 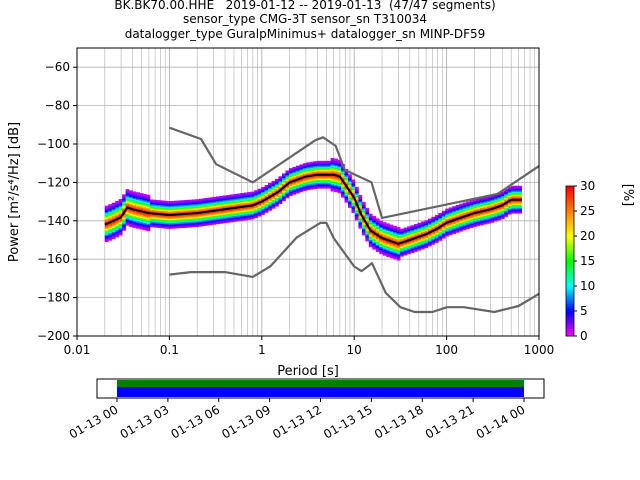 I want to click on colorbar-tick-label: 5, so click(x=584, y=311).